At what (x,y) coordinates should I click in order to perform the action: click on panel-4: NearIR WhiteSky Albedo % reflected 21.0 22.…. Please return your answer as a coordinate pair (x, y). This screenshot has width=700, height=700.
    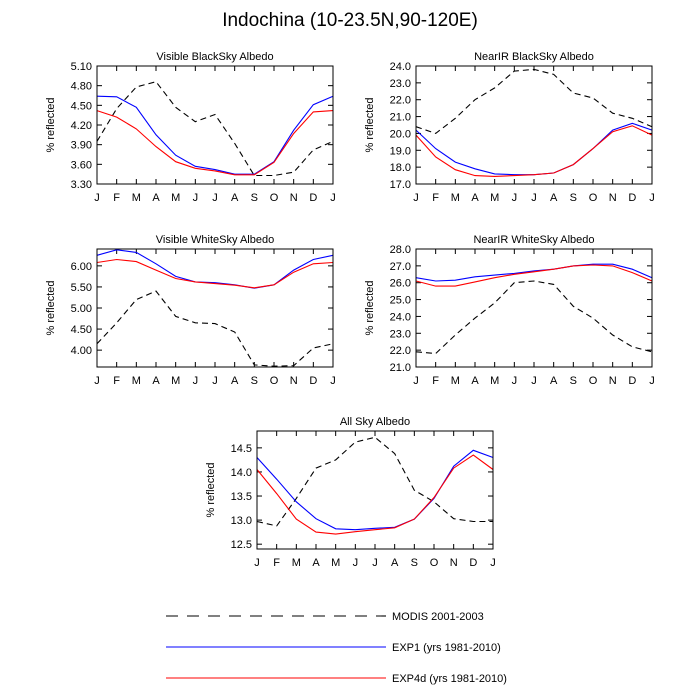
    Looking at the image, I should click on (509, 310).